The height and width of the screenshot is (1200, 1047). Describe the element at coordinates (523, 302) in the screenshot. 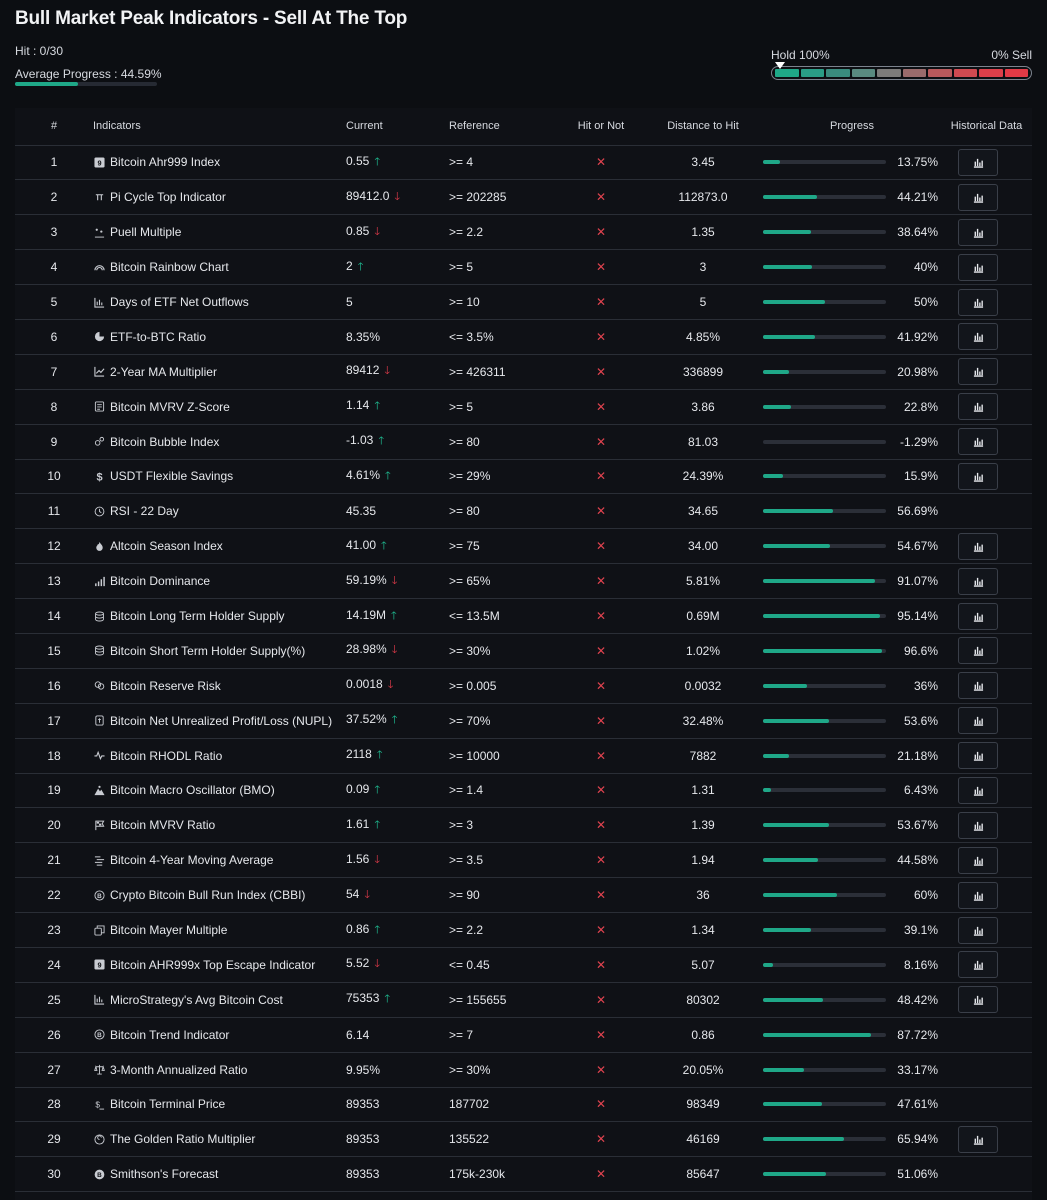

I see `table-row: 5 Days of ETF Net Outflows 5 >= 10 ✕ 5 50%` at that location.